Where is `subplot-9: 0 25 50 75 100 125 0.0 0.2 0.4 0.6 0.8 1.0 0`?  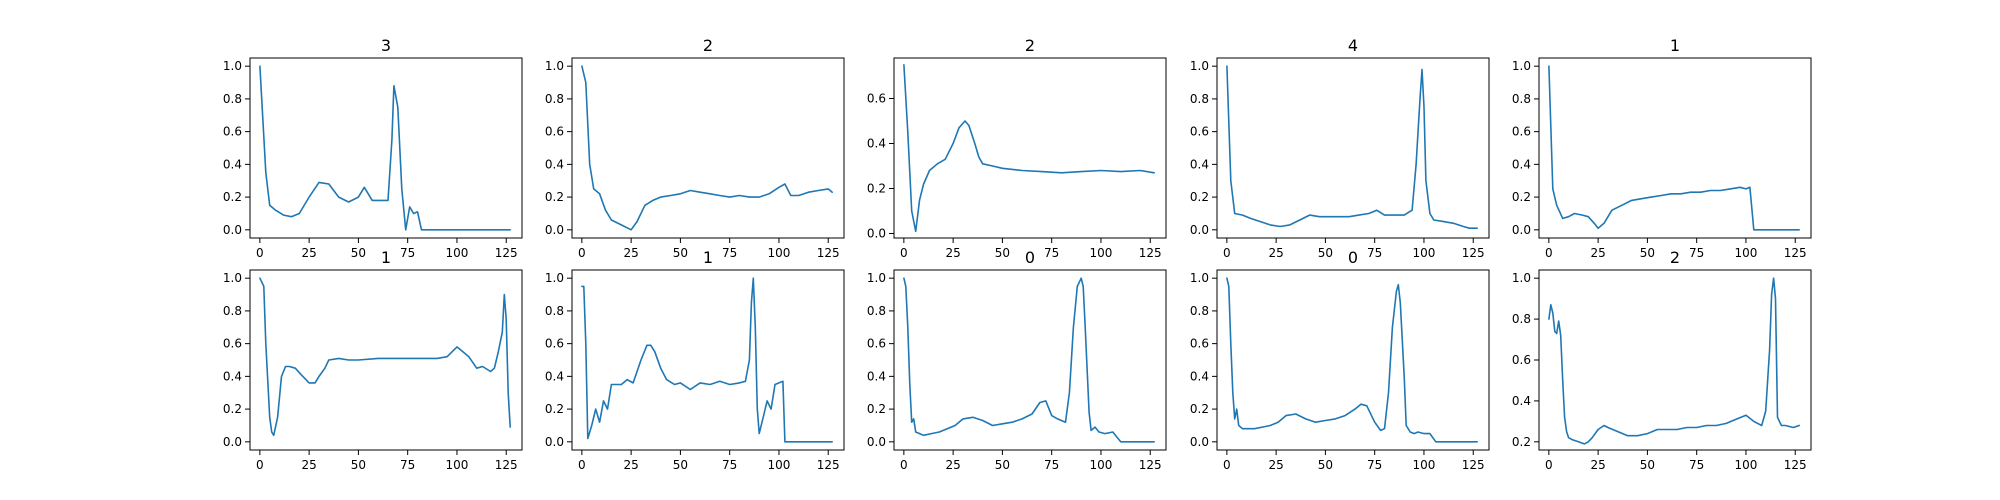
subplot-9: 0 25 50 75 100 125 0.0 0.2 0.4 0.6 0.8 1.0 0 is located at coordinates (1340, 360).